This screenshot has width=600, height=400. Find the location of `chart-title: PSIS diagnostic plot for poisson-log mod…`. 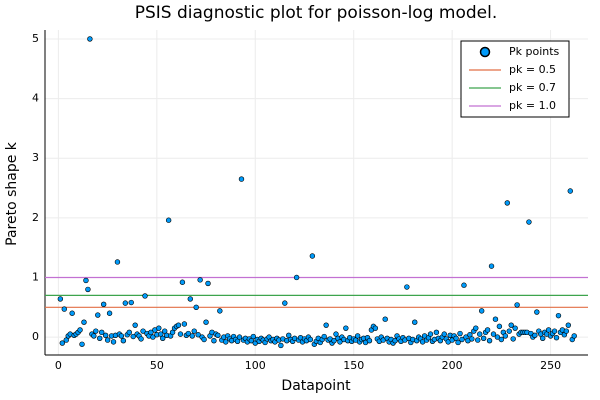

chart-title: PSIS diagnostic plot for poisson-log mod… is located at coordinates (316, 13).